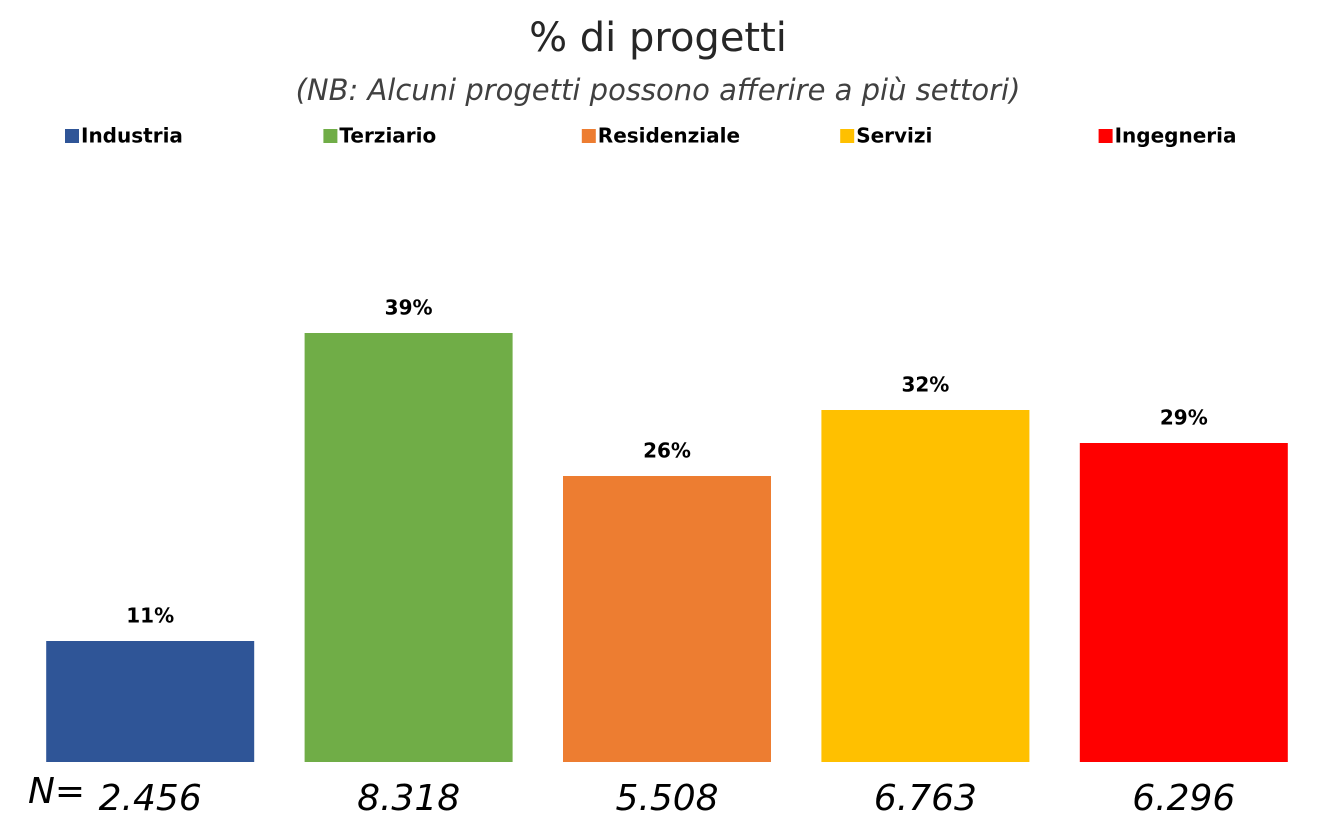 The height and width of the screenshot is (830, 1317). Describe the element at coordinates (894, 136) in the screenshot. I see `legend-label: Servizi` at that location.